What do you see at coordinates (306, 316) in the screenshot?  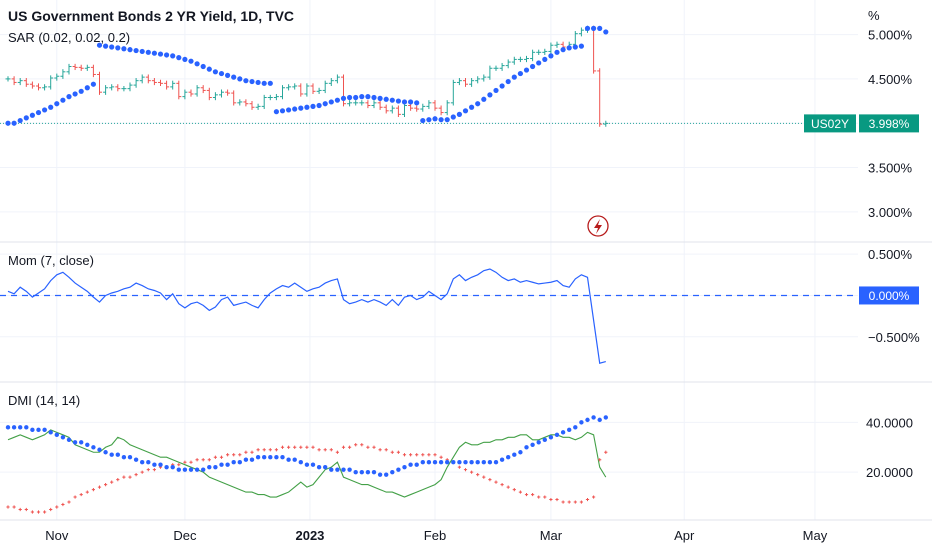 I see `momentum-line` at bounding box center [306, 316].